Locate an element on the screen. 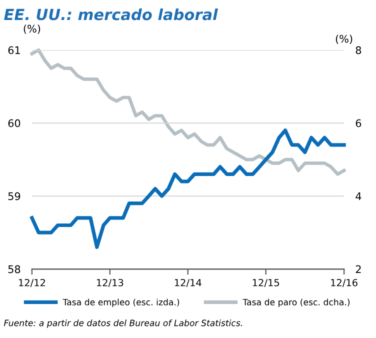 The height and width of the screenshot is (338, 376). y-tick-label: 58 is located at coordinates (14, 269).